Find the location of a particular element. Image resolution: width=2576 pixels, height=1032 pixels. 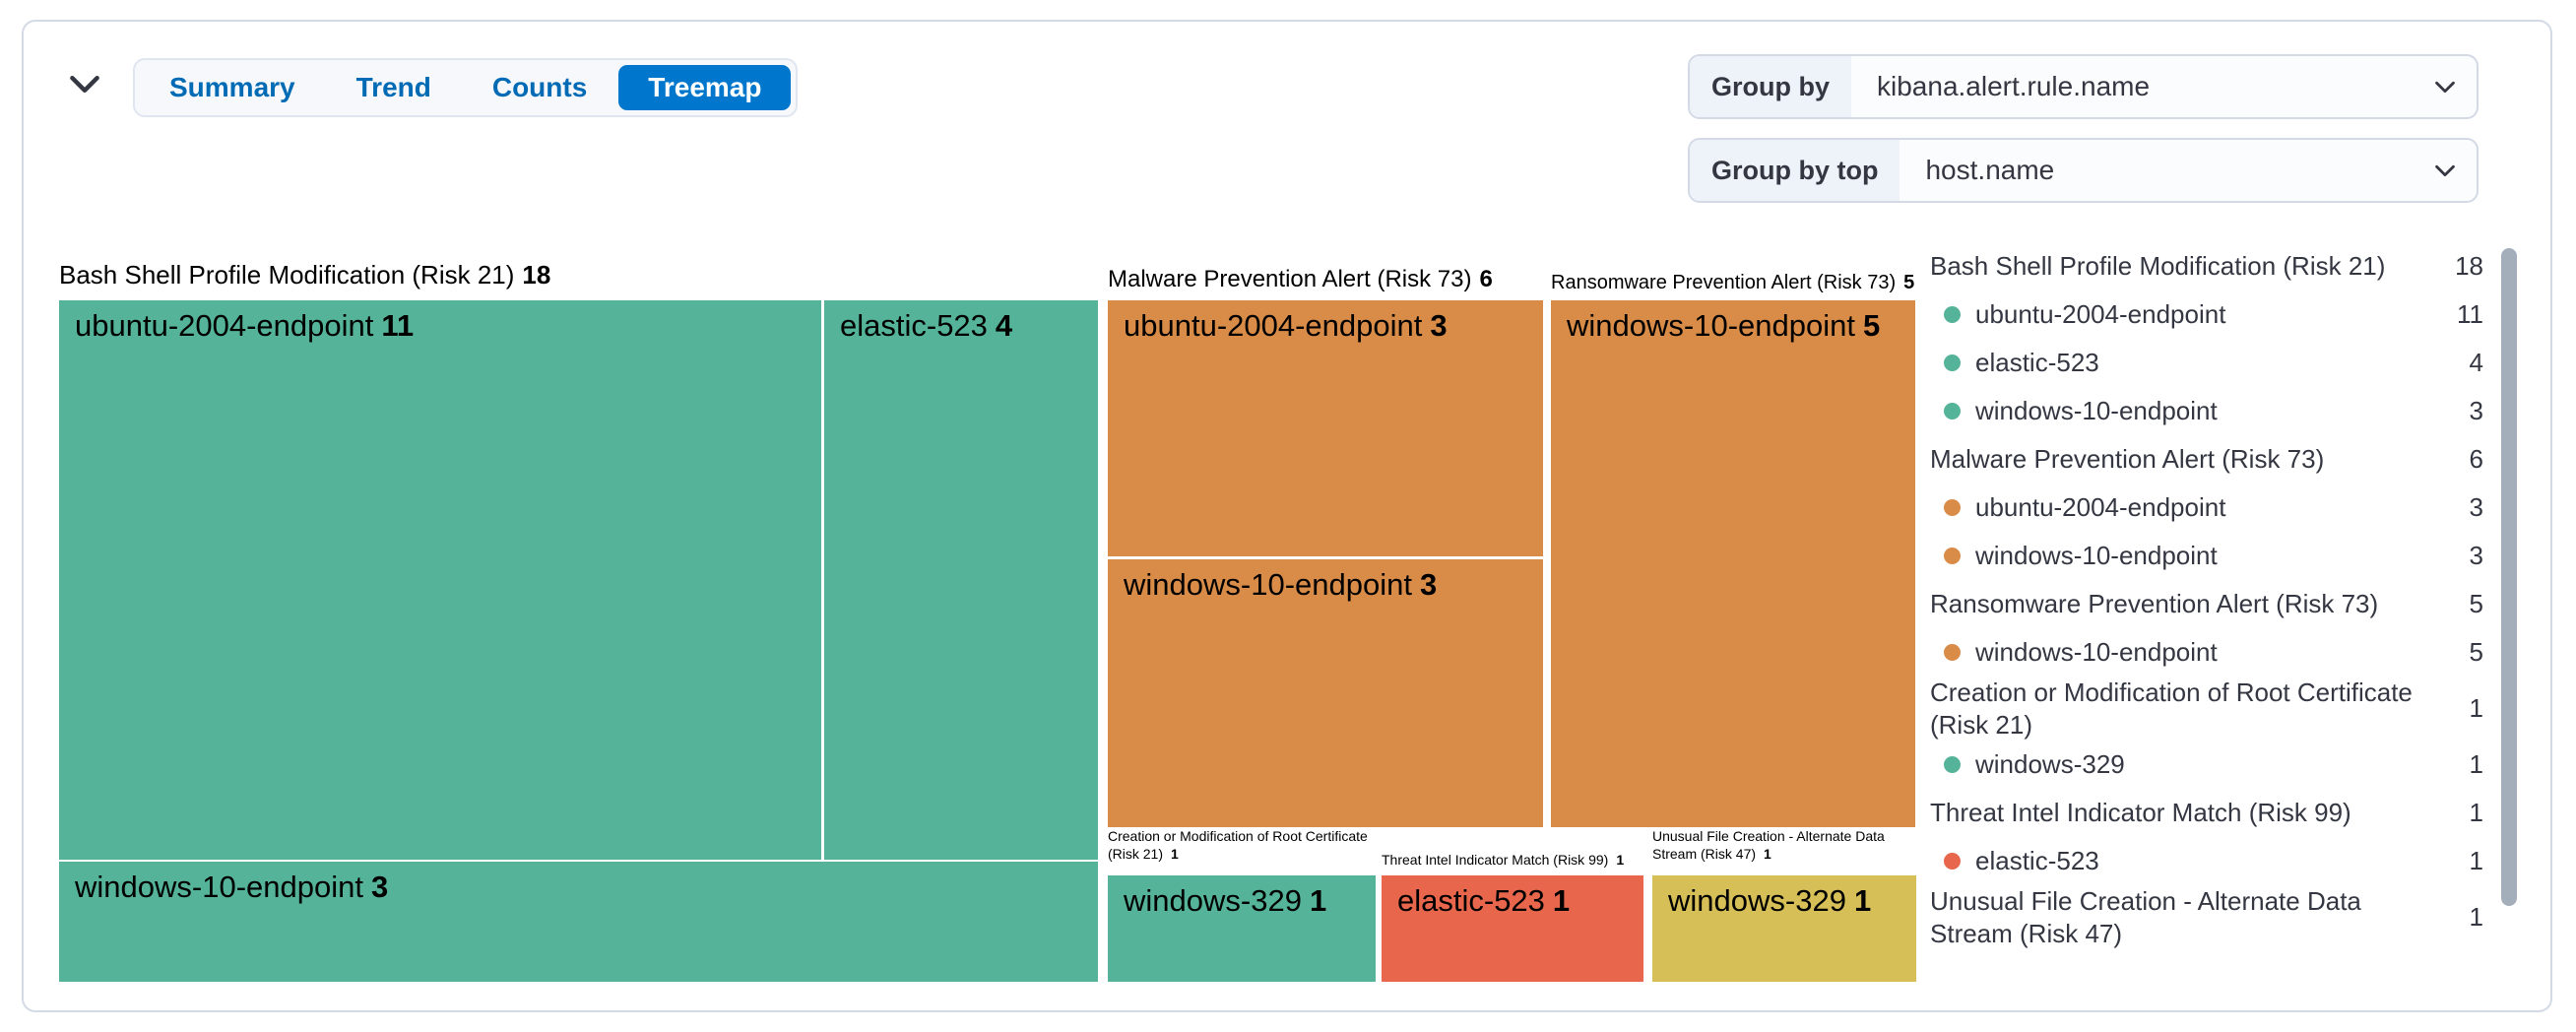

tab-counts: Counts is located at coordinates (539, 87).